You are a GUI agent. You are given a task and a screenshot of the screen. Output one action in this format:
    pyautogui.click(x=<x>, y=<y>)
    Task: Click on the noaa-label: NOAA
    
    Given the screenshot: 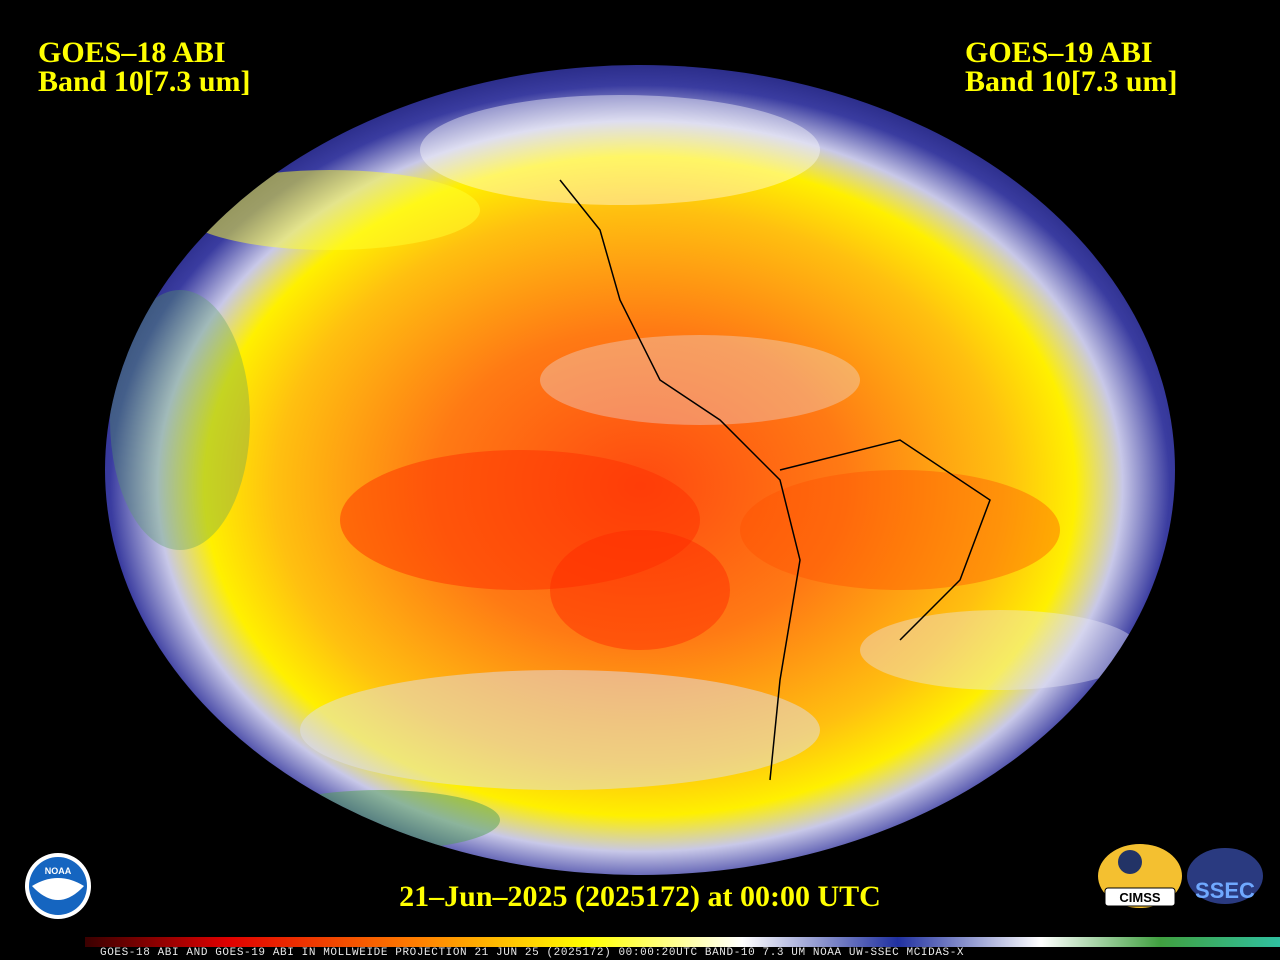 What is the action you would take?
    pyautogui.click(x=58, y=871)
    